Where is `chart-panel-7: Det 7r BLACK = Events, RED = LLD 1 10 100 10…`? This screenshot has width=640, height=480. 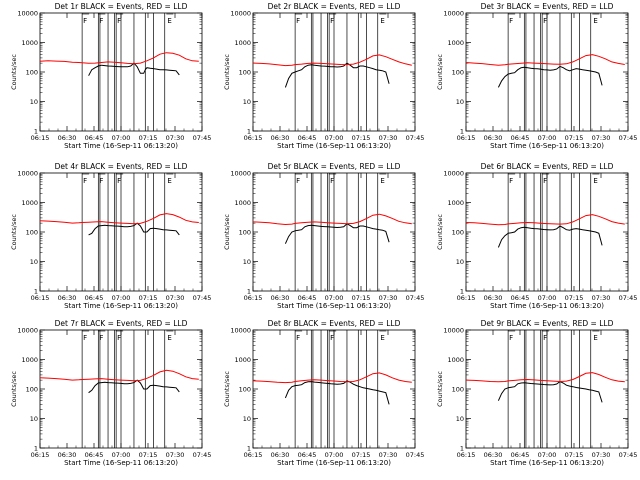 chart-panel-7: Det 7r BLACK = Events, RED = LLD 1 10 100 10… is located at coordinates (110, 393).